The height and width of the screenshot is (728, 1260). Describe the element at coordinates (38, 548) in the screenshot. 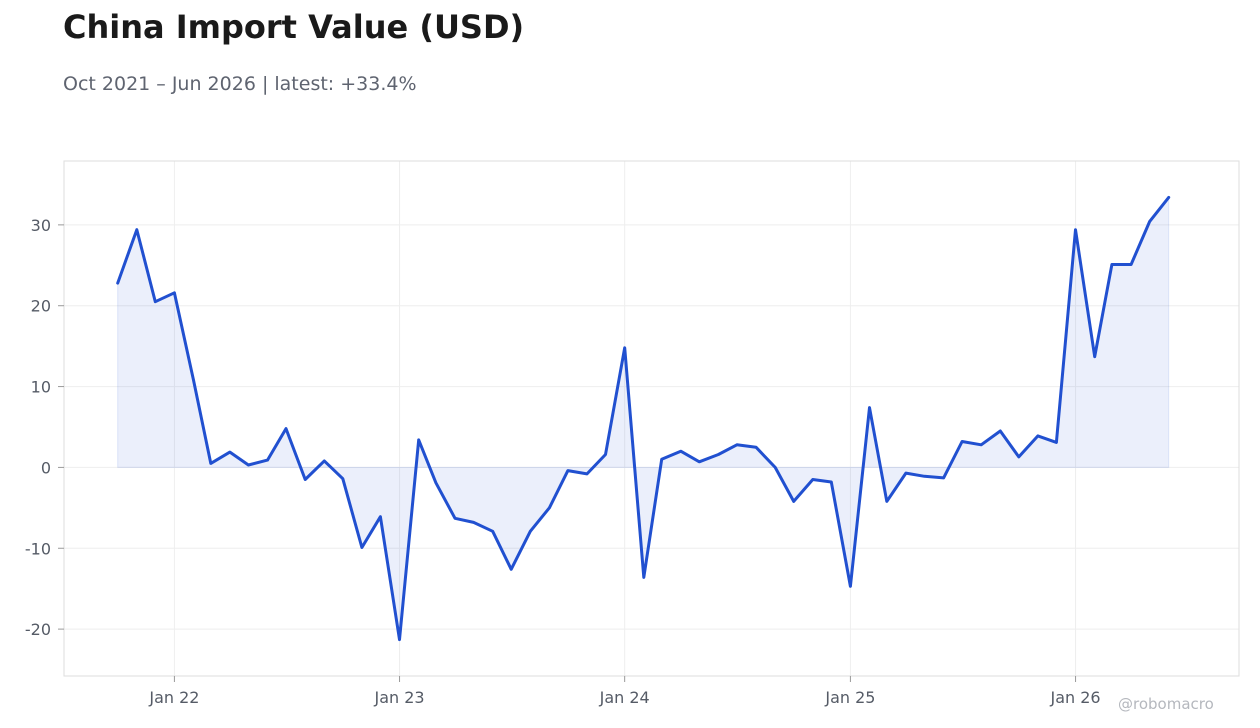

I see `y-tick-label: -10` at that location.